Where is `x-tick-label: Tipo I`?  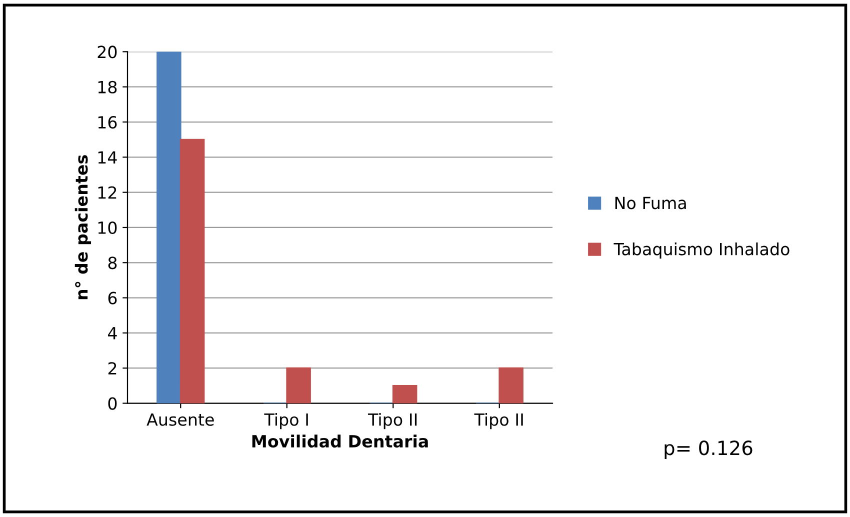 x-tick-label: Tipo I is located at coordinates (286, 421).